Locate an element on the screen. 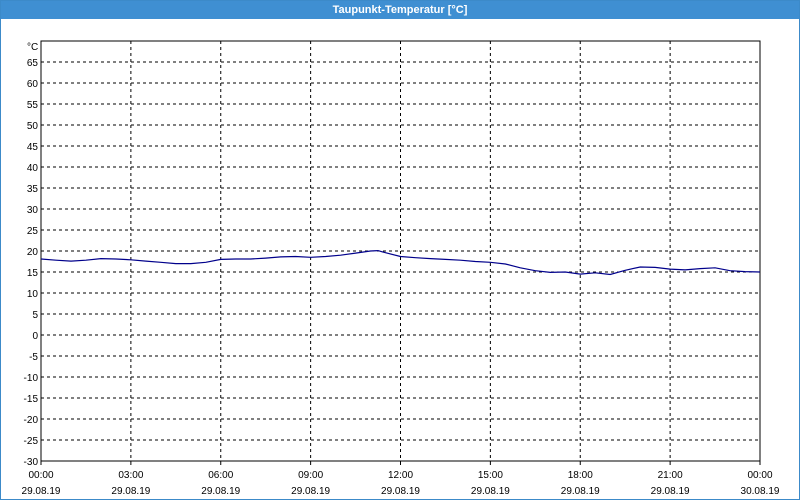 The height and width of the screenshot is (501, 800). y-tick-label: -25 is located at coordinates (31, 441).